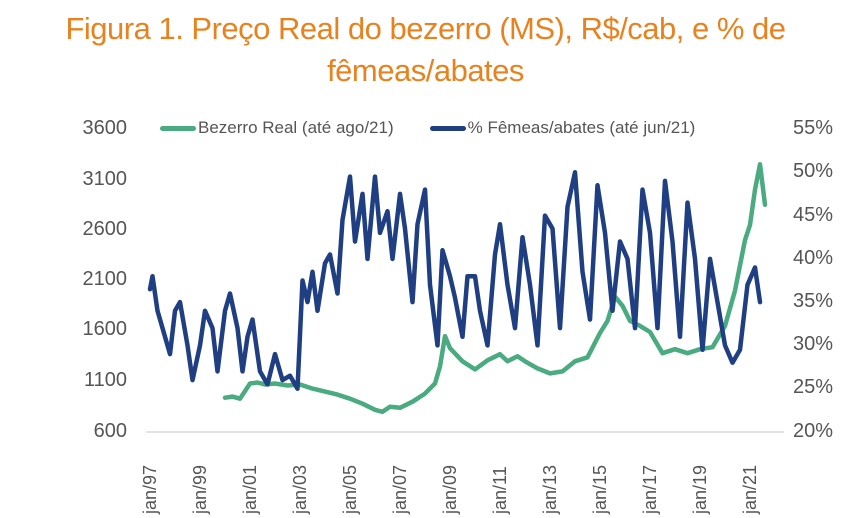 The height and width of the screenshot is (518, 851). Describe the element at coordinates (425, 70) in the screenshot. I see `chart-title-line2: fêmeas/abates` at that location.